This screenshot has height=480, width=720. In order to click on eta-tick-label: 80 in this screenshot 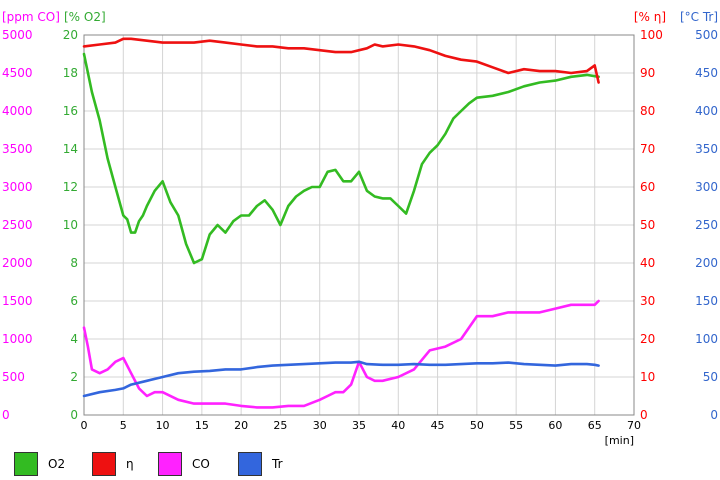, I will do `click(647, 111)`.